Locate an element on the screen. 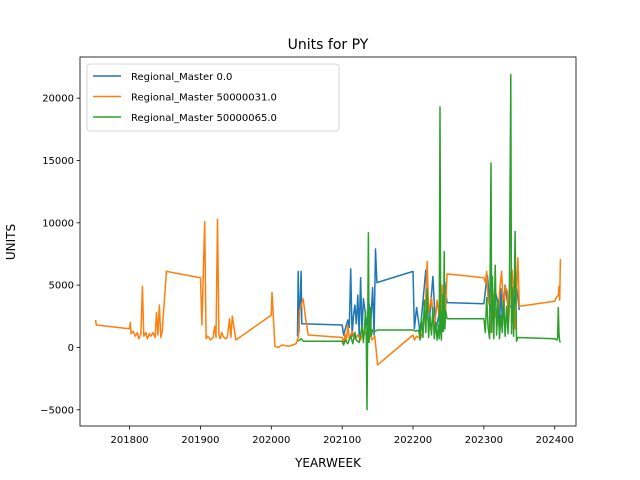  legend-label-2: Regional_Master 50000065.0 is located at coordinates (204, 118).